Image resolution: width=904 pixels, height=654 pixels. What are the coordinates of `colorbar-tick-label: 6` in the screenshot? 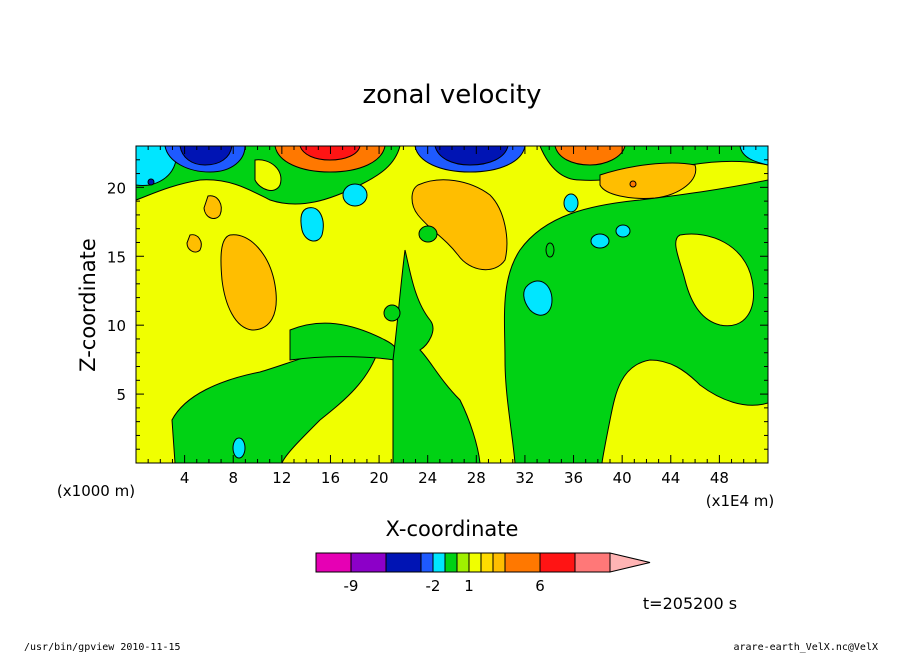 It's located at (540, 586).